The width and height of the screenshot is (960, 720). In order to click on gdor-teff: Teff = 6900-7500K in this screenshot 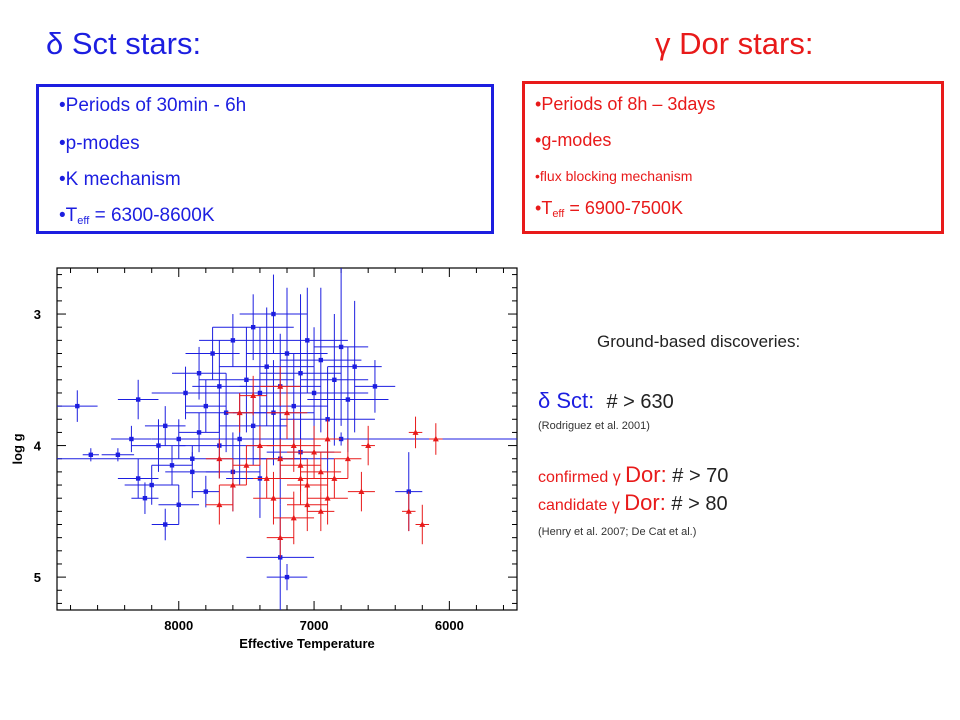, I will do `click(609, 209)`.